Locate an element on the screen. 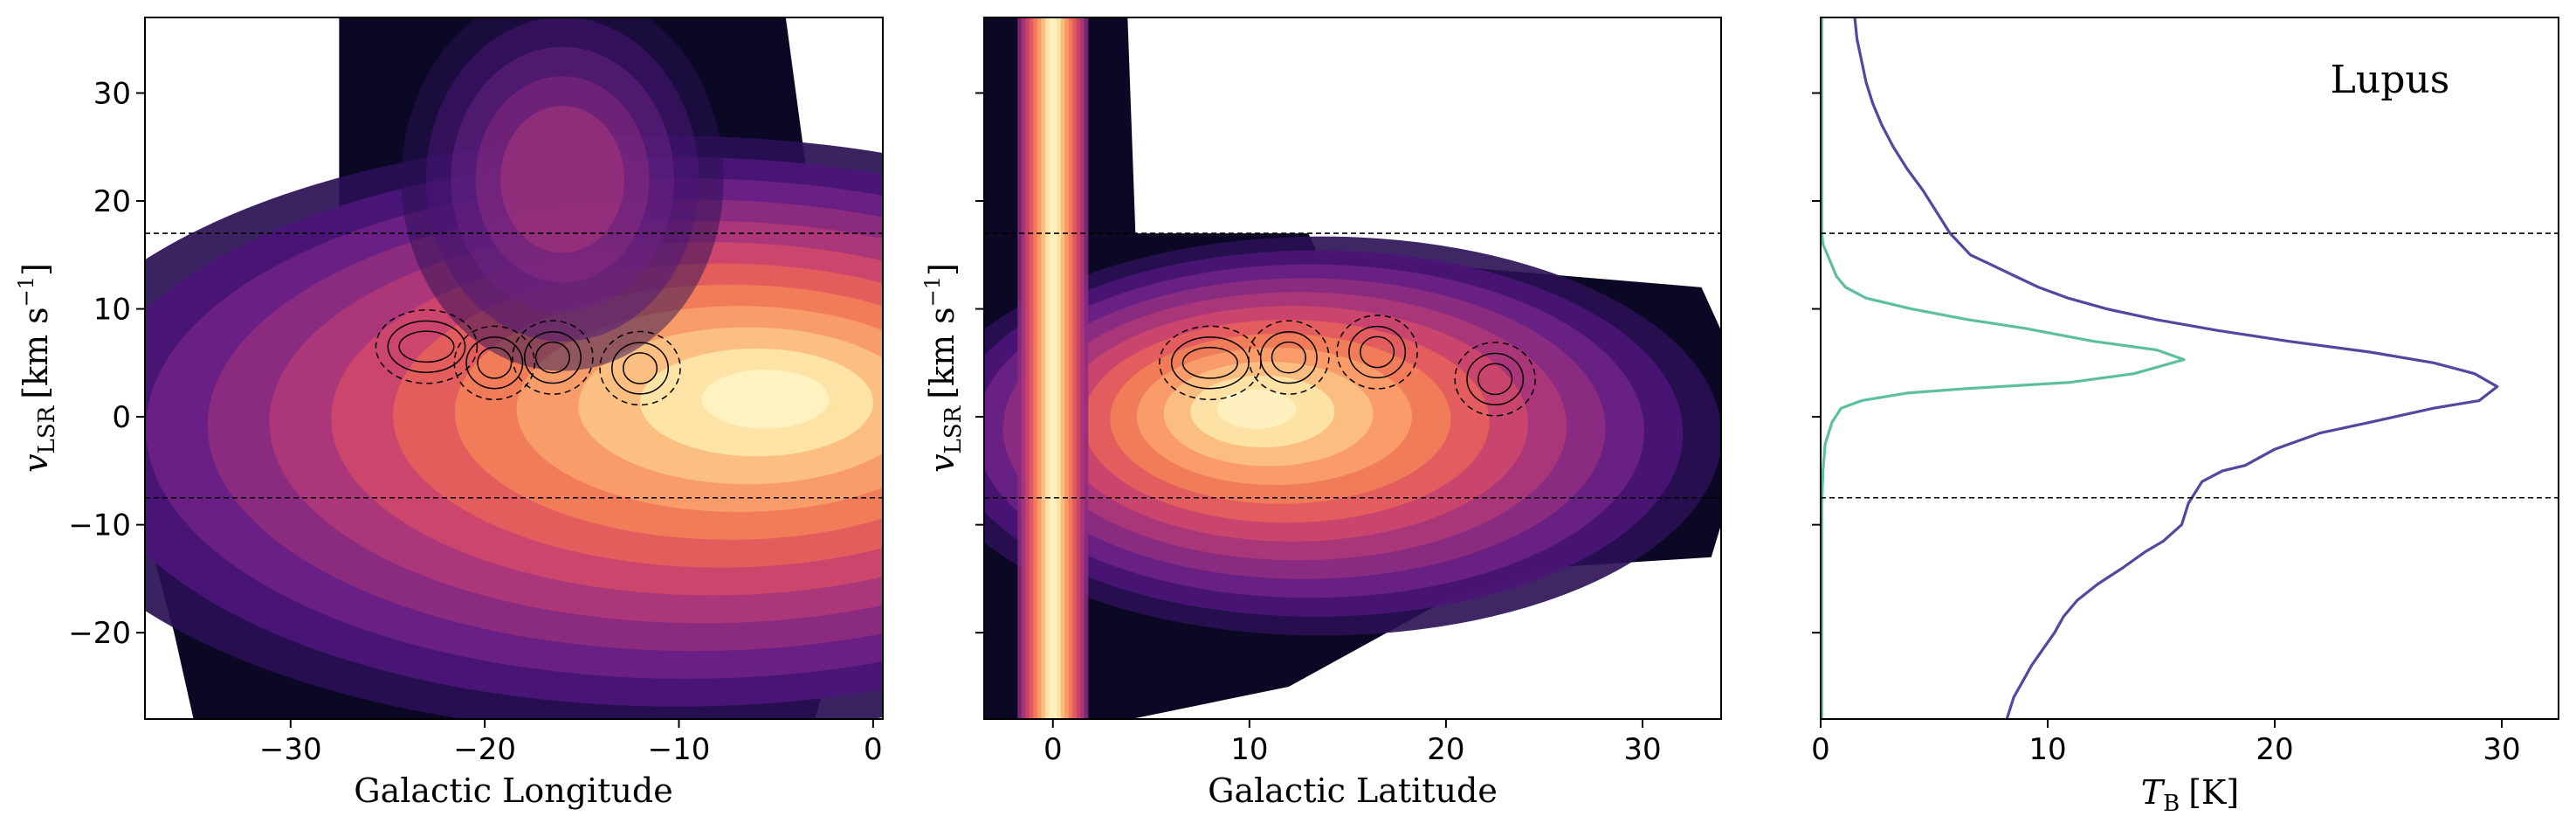 The width and height of the screenshot is (2576, 830). y-tick-label-3: 10 is located at coordinates (112, 310).